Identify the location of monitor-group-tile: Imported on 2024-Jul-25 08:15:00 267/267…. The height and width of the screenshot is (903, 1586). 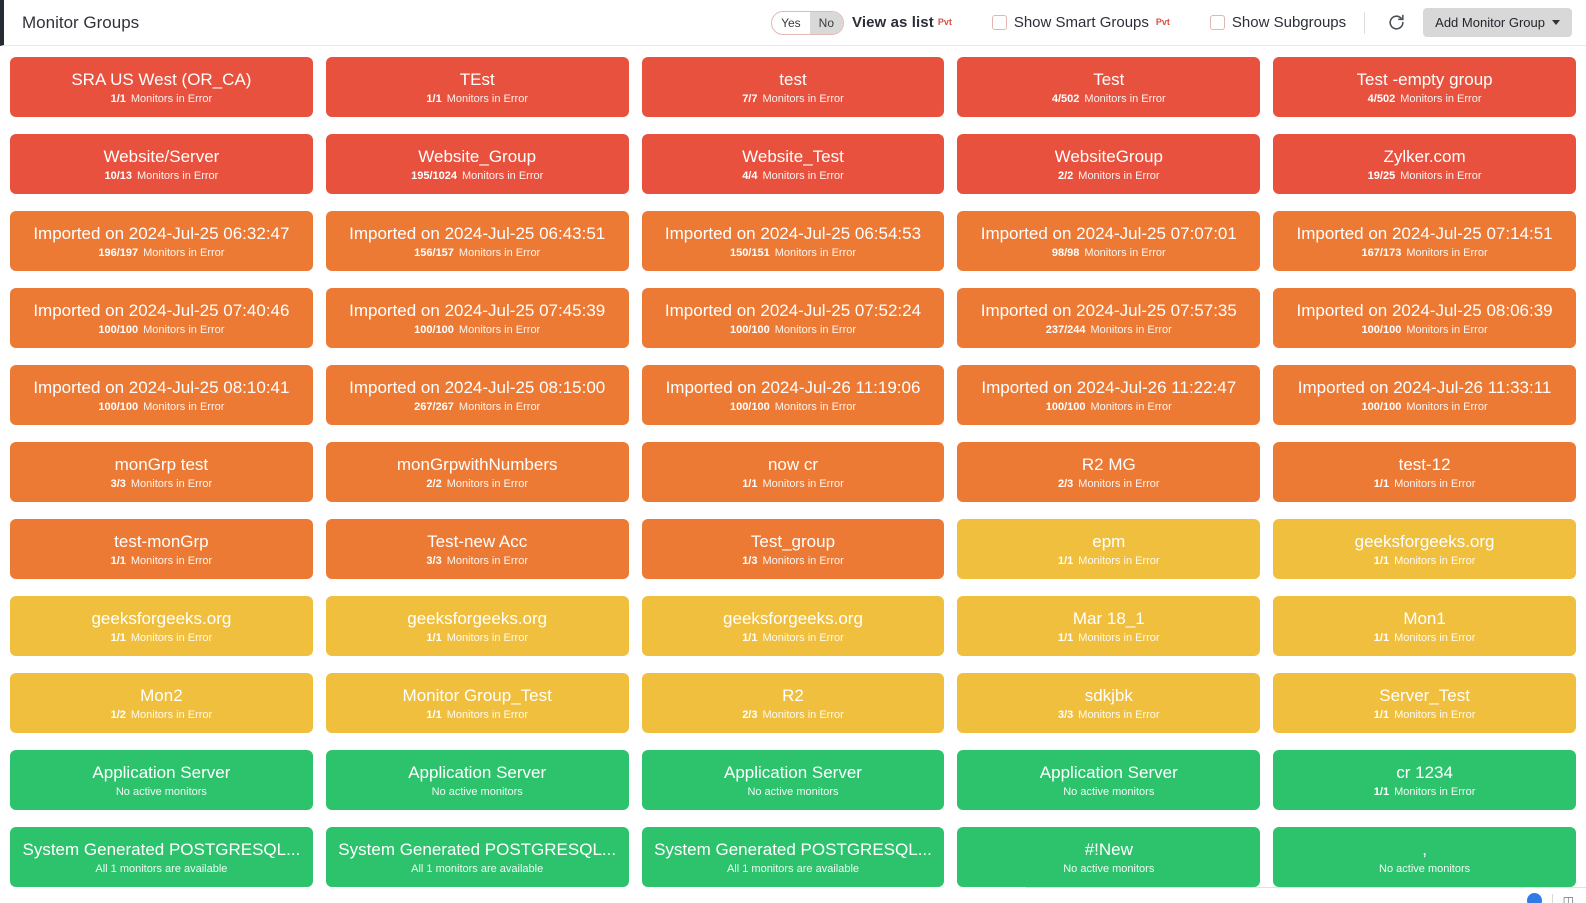
(477, 395).